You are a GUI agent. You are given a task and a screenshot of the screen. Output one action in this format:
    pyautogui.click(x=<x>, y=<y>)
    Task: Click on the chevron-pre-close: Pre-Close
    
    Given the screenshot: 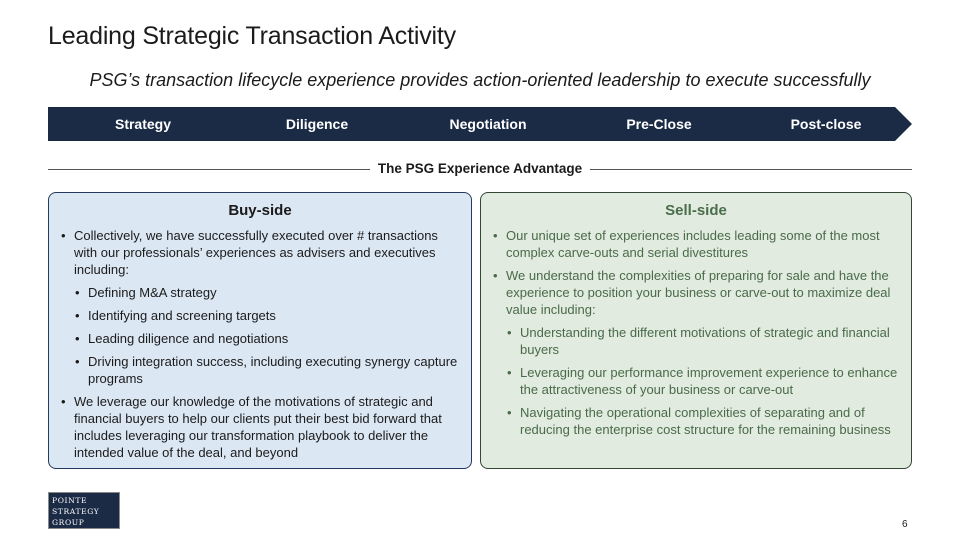 What is the action you would take?
    pyautogui.click(x=655, y=124)
    